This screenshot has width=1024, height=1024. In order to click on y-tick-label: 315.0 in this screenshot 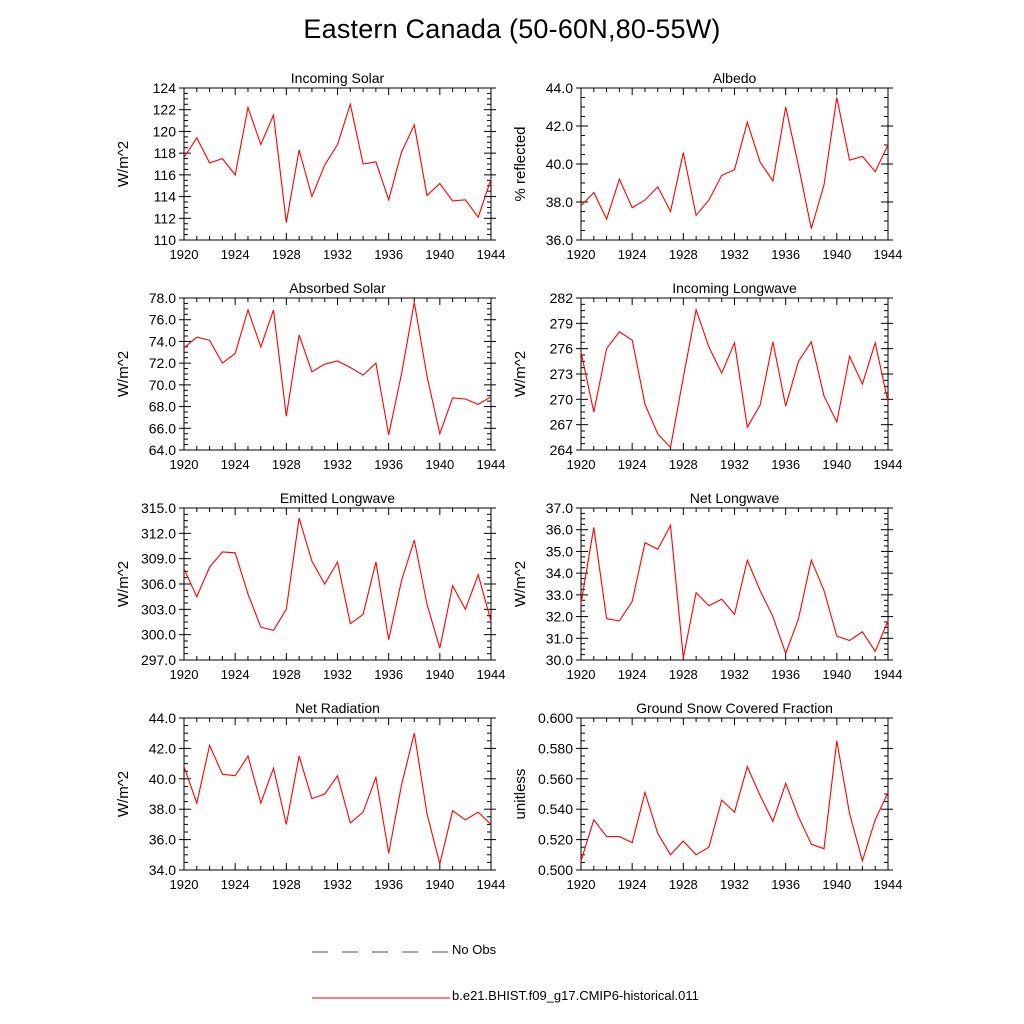, I will do `click(158, 508)`.